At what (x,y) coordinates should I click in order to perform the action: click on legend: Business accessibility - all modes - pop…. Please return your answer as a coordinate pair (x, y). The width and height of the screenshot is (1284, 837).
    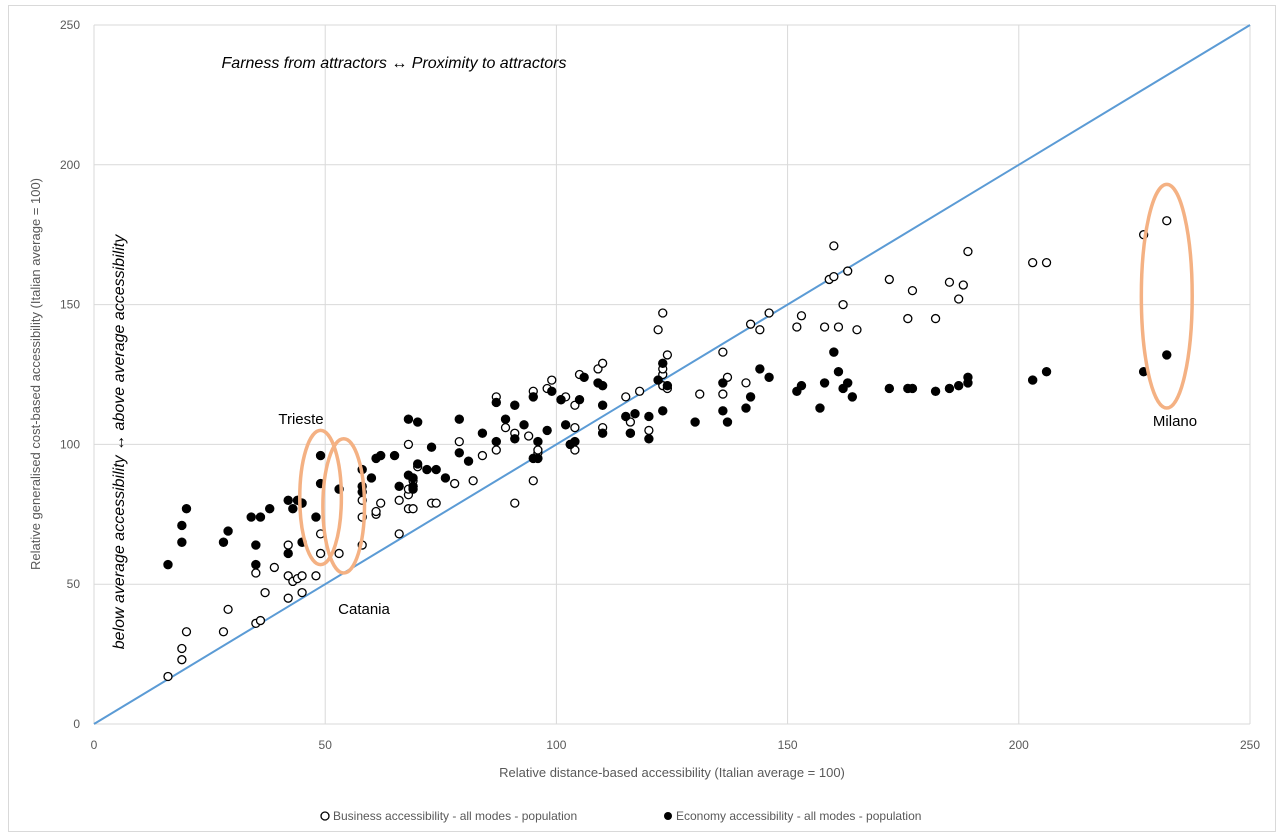
    Looking at the image, I should click on (620, 816).